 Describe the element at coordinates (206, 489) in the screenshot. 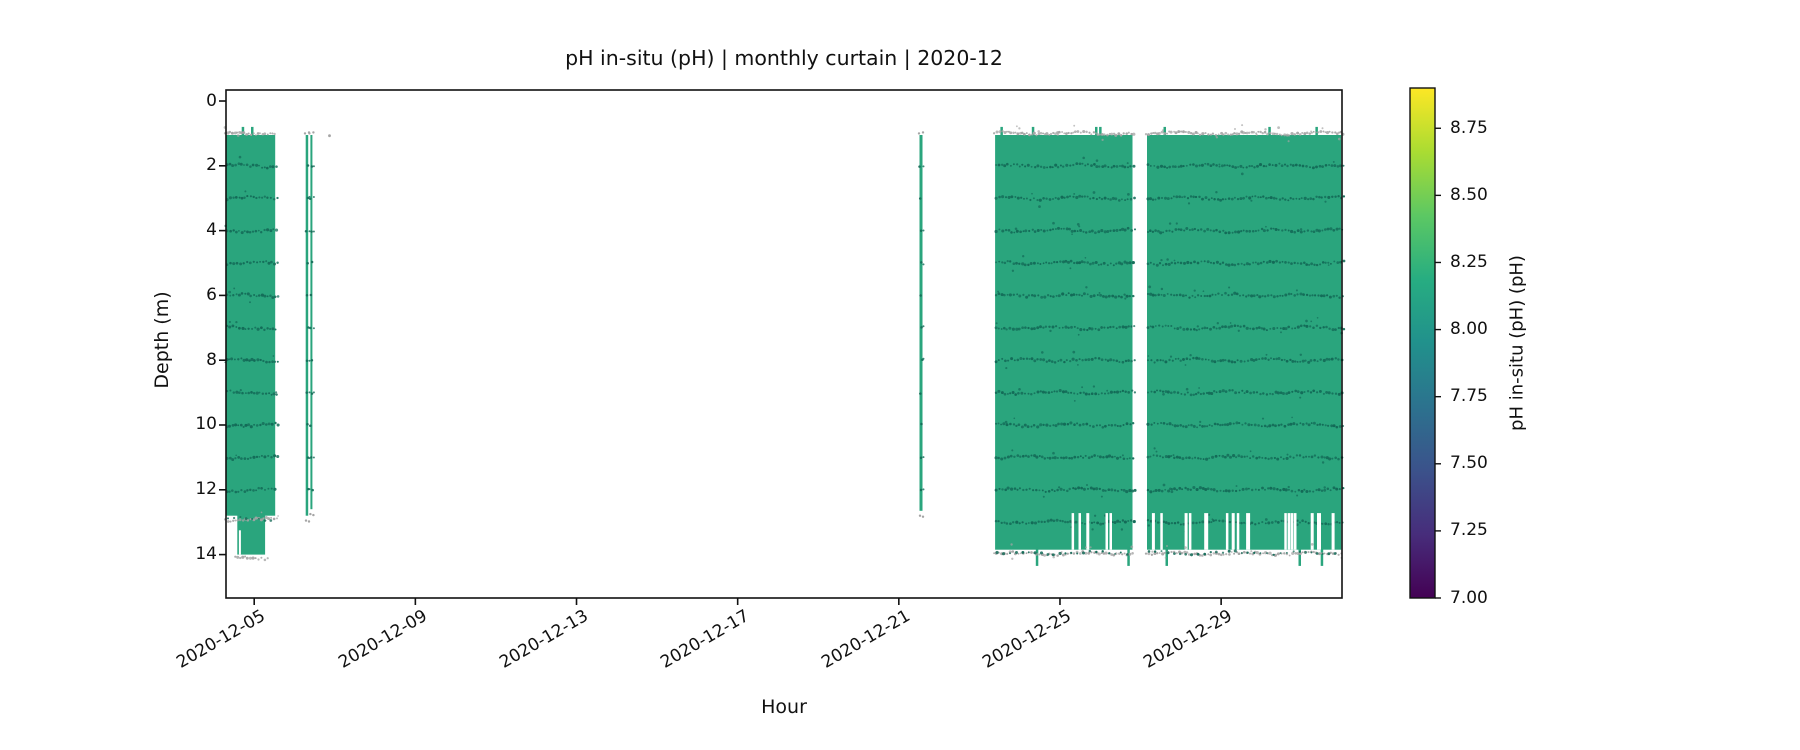

I see `y-tick-label: 12` at that location.